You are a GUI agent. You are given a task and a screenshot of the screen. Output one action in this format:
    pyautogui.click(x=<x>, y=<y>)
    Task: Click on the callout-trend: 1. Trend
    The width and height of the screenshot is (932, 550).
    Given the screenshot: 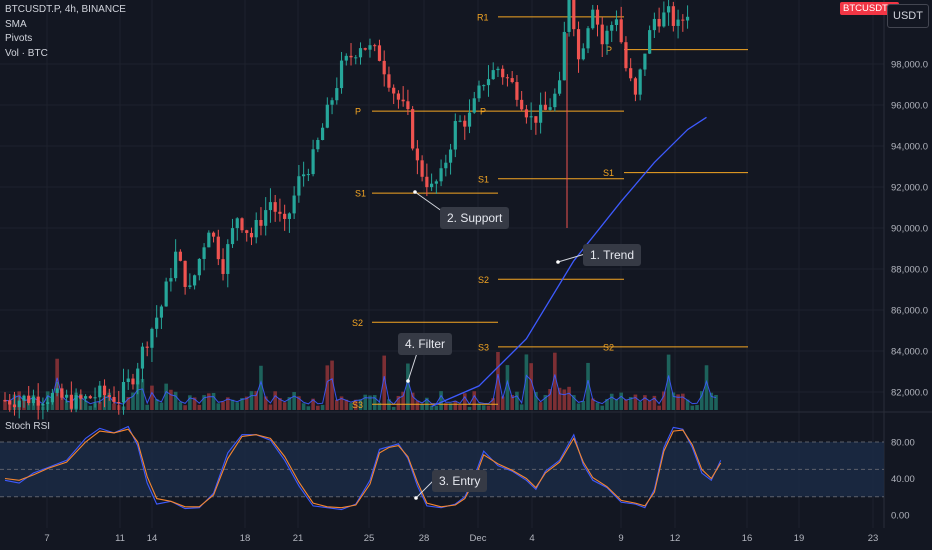 What is the action you would take?
    pyautogui.click(x=612, y=255)
    